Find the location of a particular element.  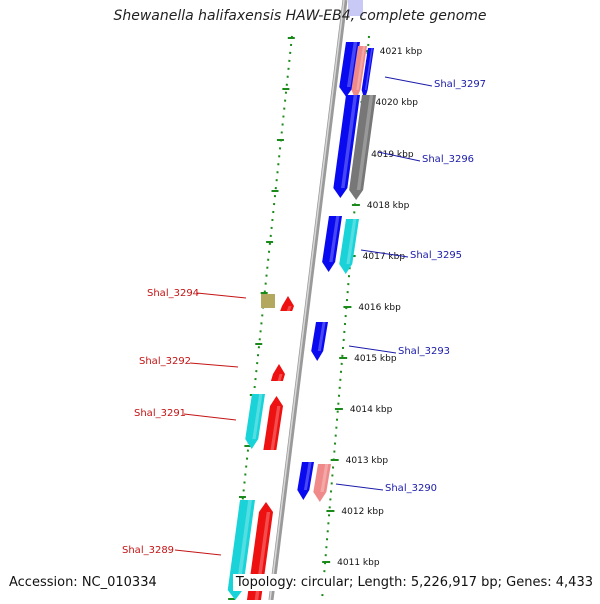

genome-backbone-highlight is located at coordinates (307, 300).